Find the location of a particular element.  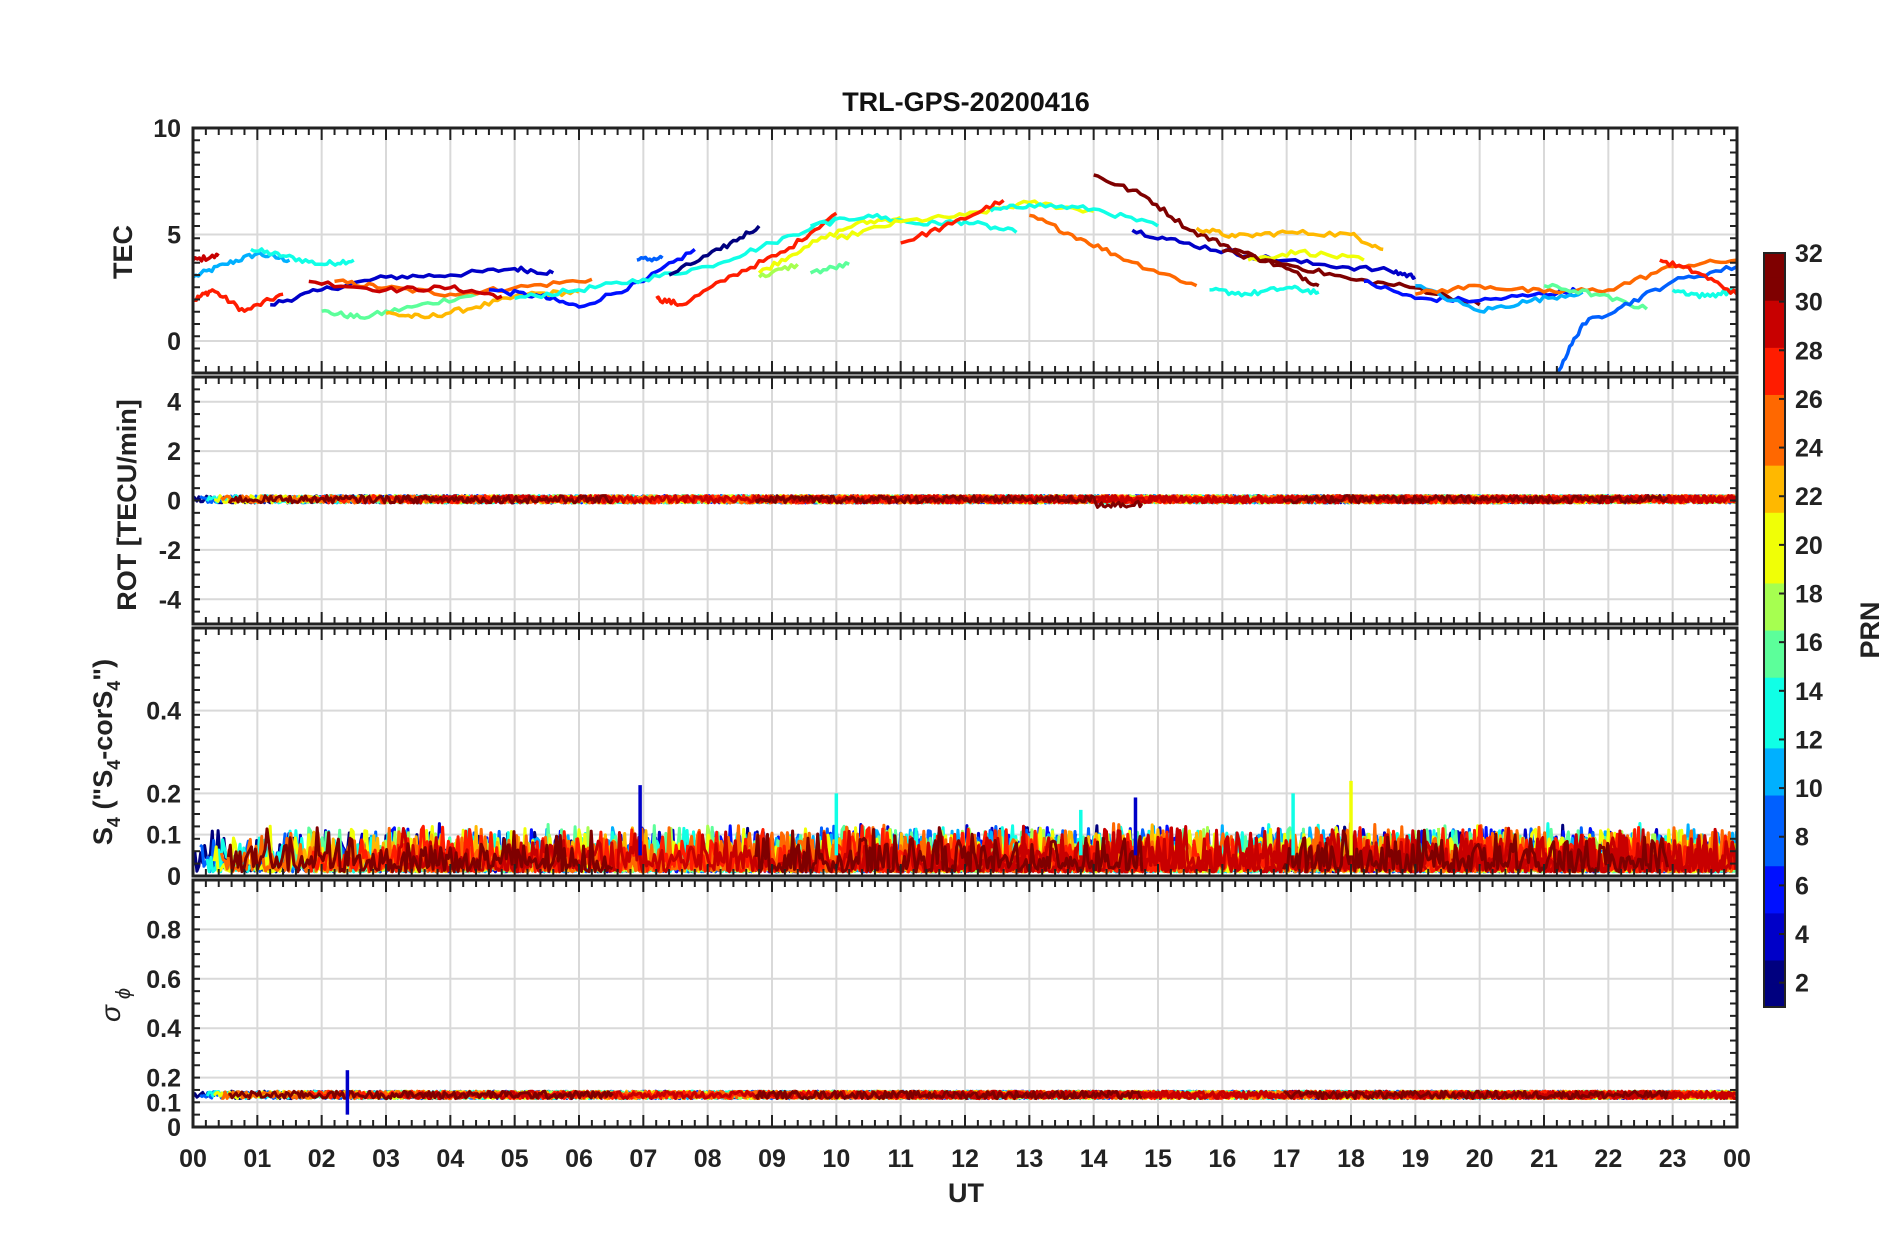

colorbar-tick-label: 16 is located at coordinates (1809, 643).